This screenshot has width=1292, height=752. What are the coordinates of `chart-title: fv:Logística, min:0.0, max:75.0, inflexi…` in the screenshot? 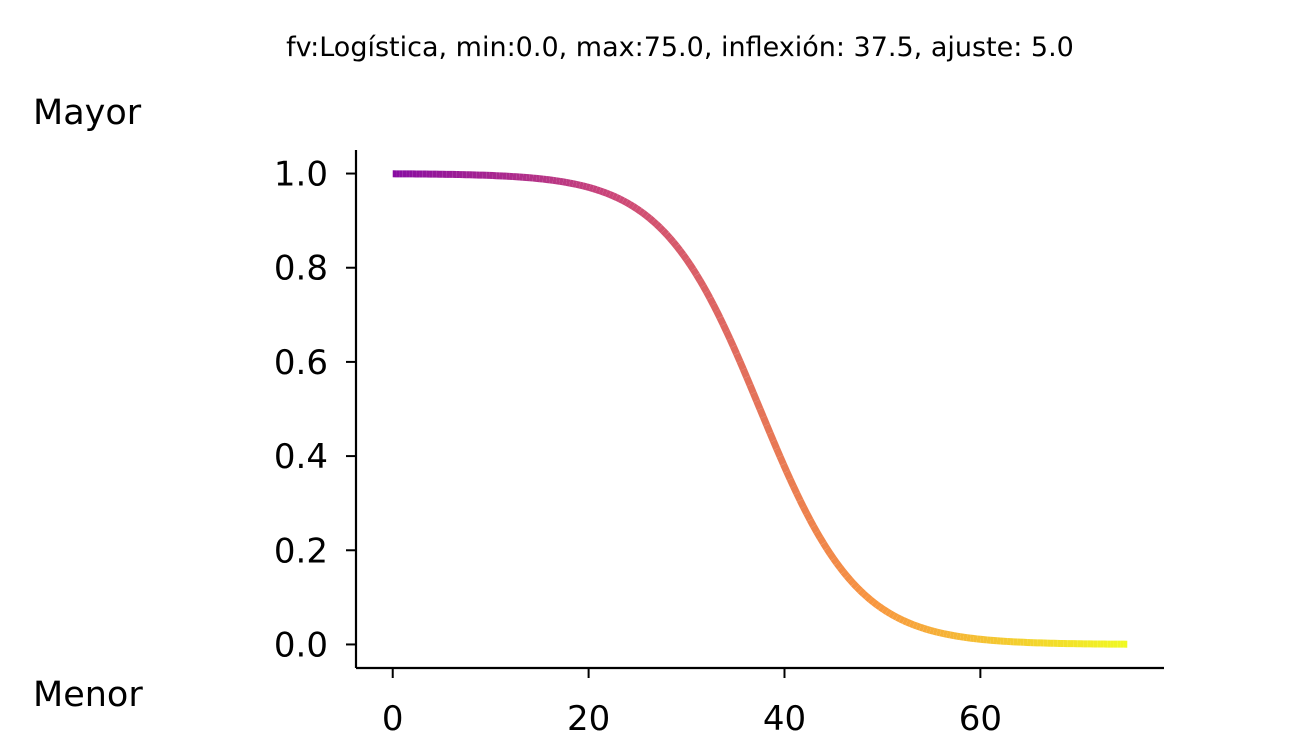 It's located at (680, 47).